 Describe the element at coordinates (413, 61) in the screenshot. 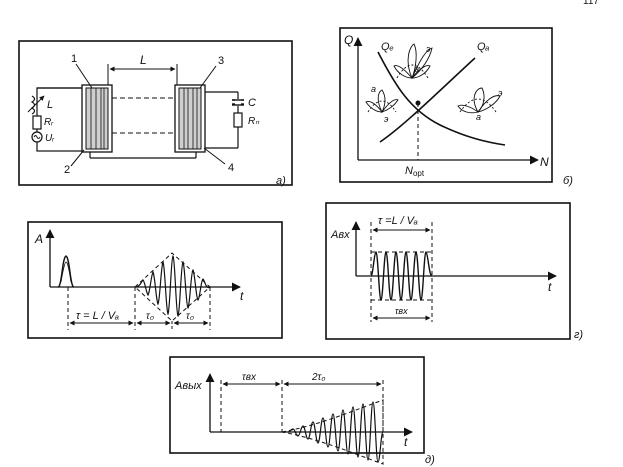

I see `radiation-pattern-top: э а` at that location.